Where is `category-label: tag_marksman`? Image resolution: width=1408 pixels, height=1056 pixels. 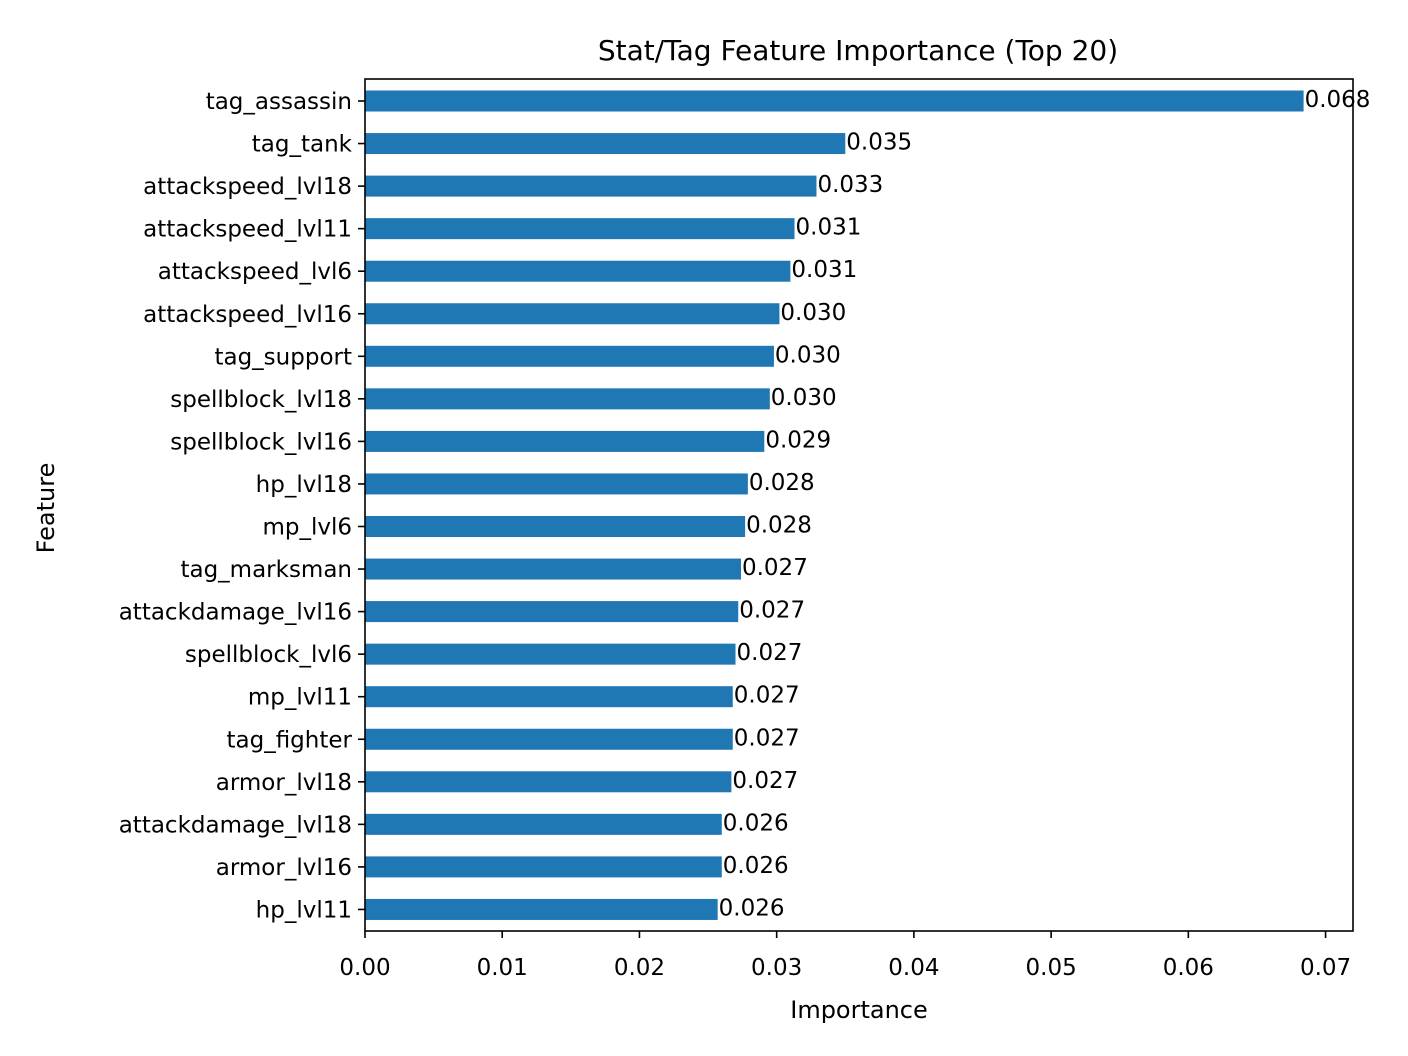
category-label: tag_marksman is located at coordinates (266, 570).